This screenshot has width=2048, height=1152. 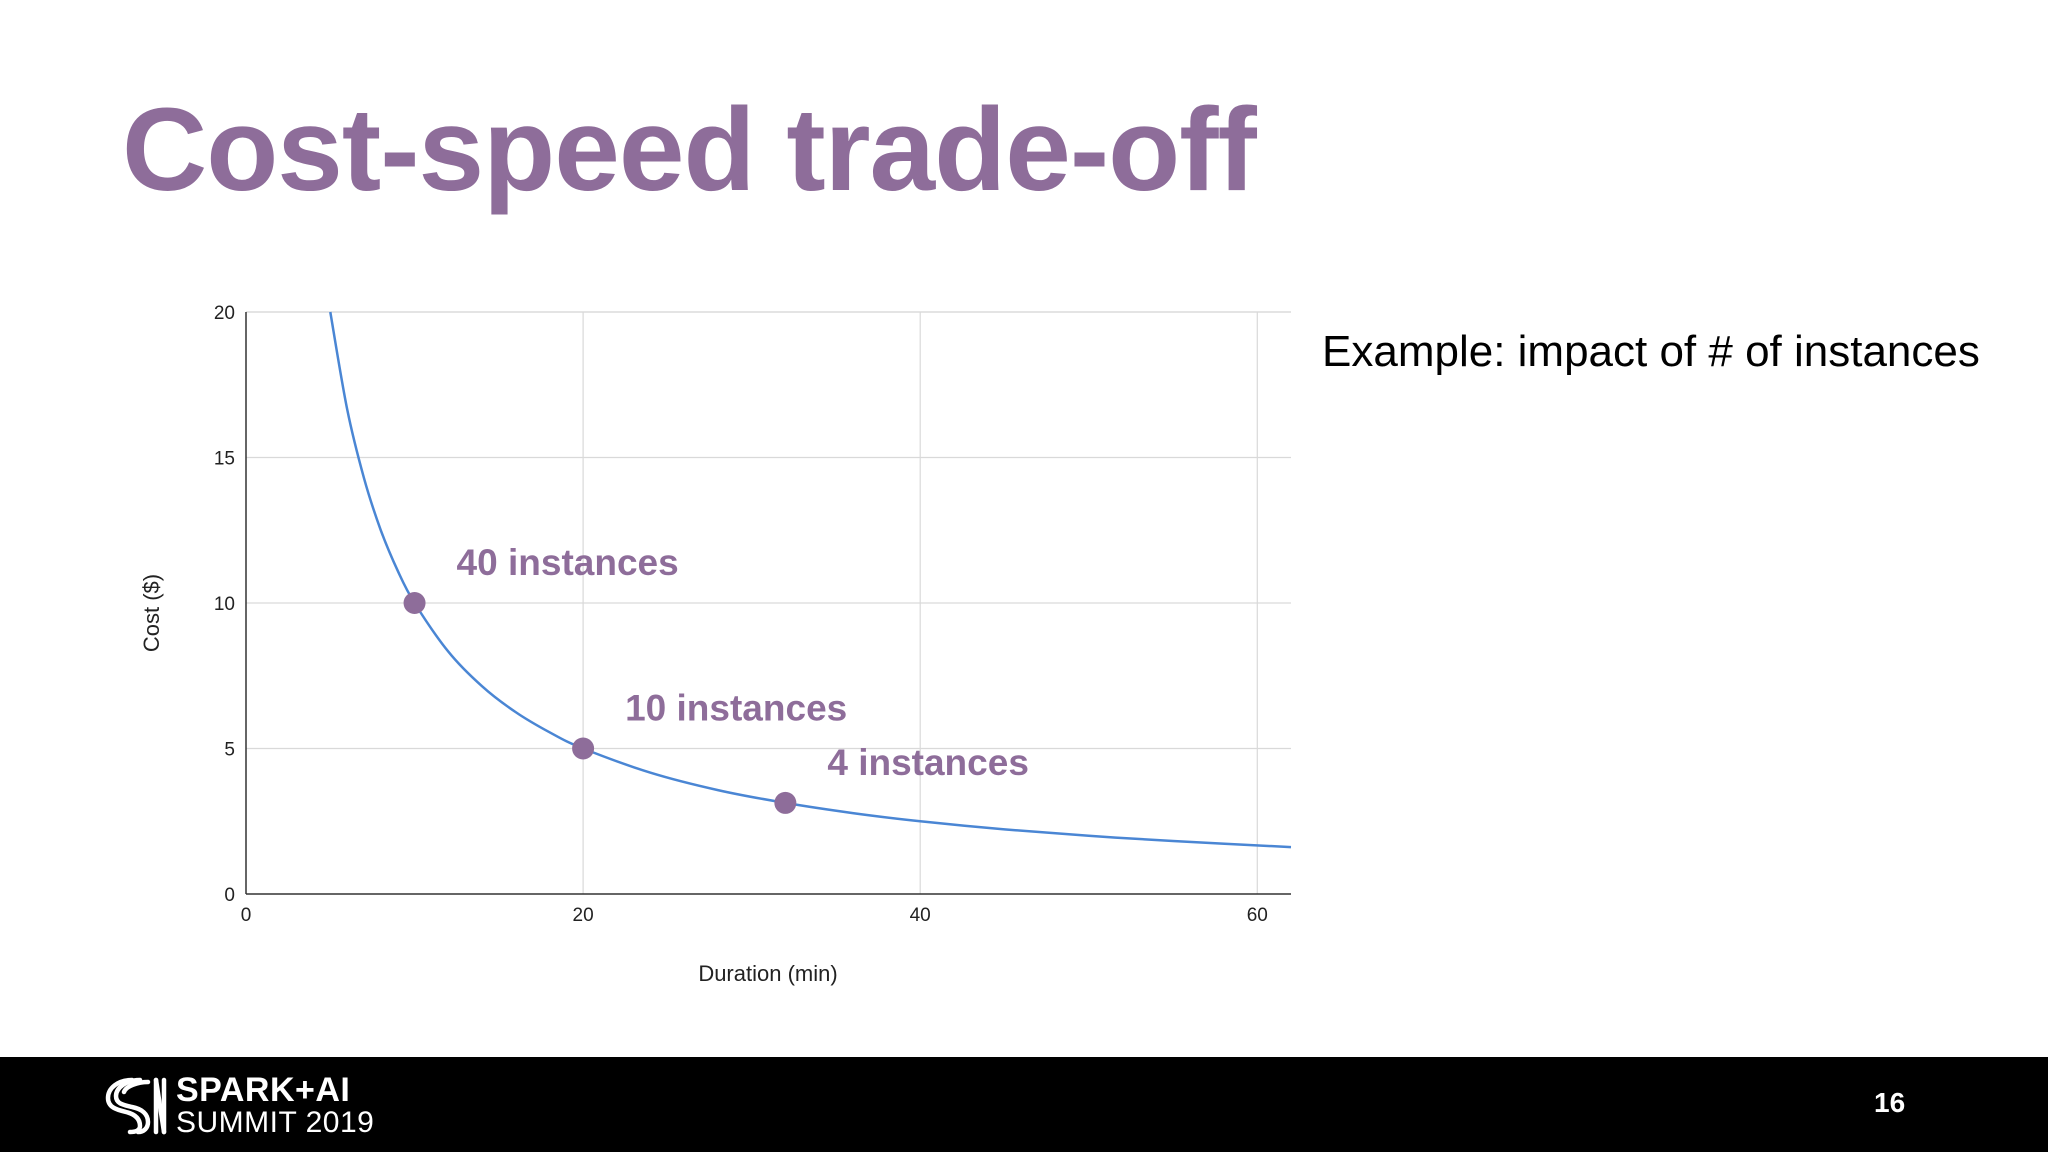 I want to click on example-text: Example: impact of # of instances, so click(x=1651, y=351).